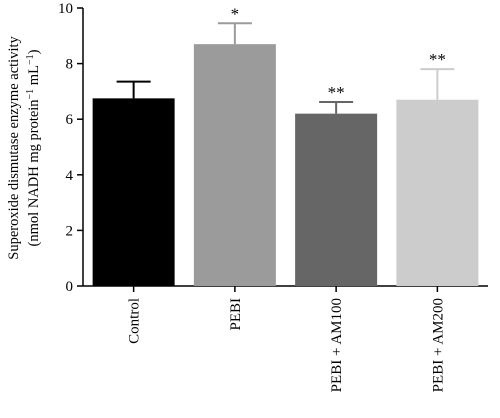 The height and width of the screenshot is (418, 500). I want to click on significance-marker: *, so click(235, 13).